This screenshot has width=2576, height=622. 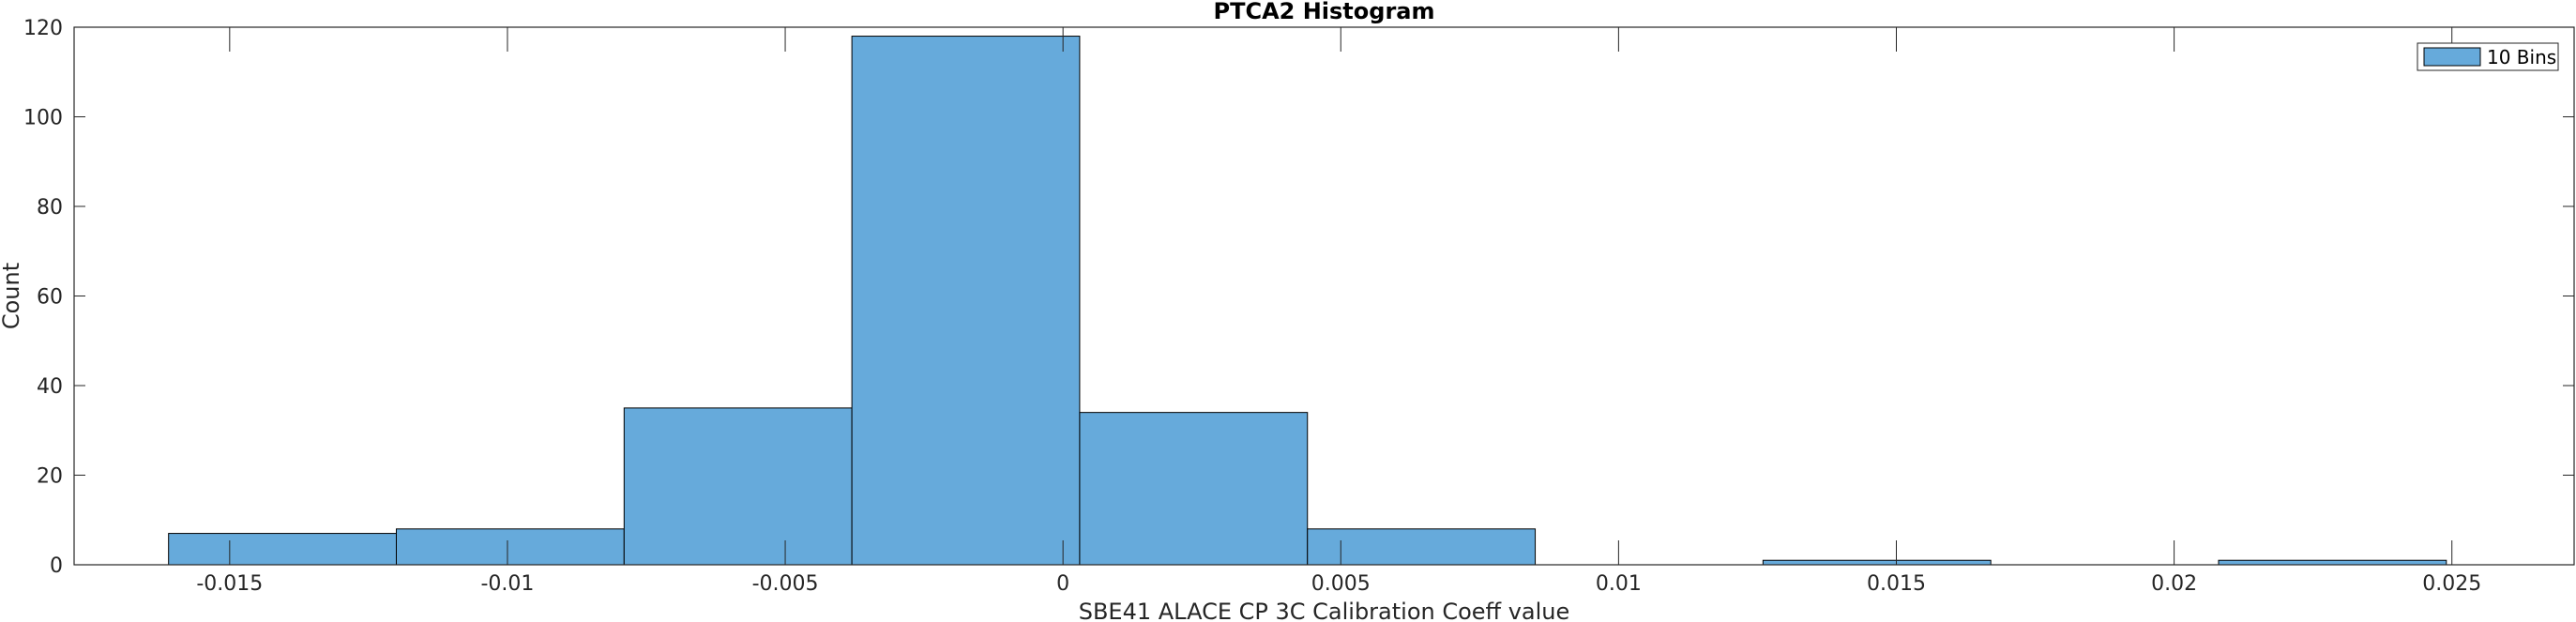 I want to click on chart-title: PTCA2 Histogram, so click(x=1324, y=12).